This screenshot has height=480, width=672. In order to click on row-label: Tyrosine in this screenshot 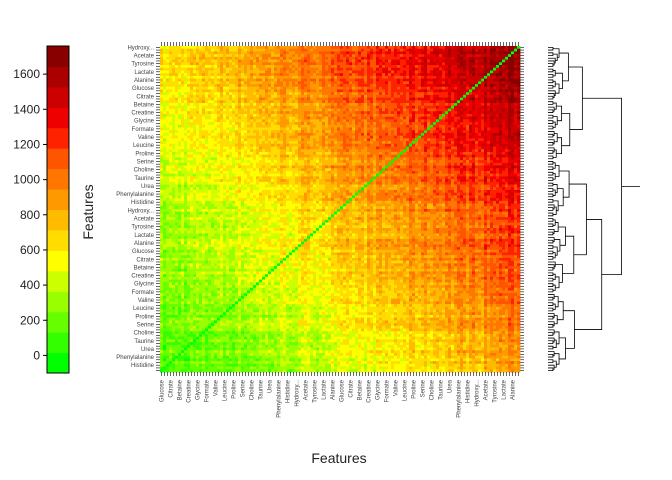, I will do `click(142, 65)`.